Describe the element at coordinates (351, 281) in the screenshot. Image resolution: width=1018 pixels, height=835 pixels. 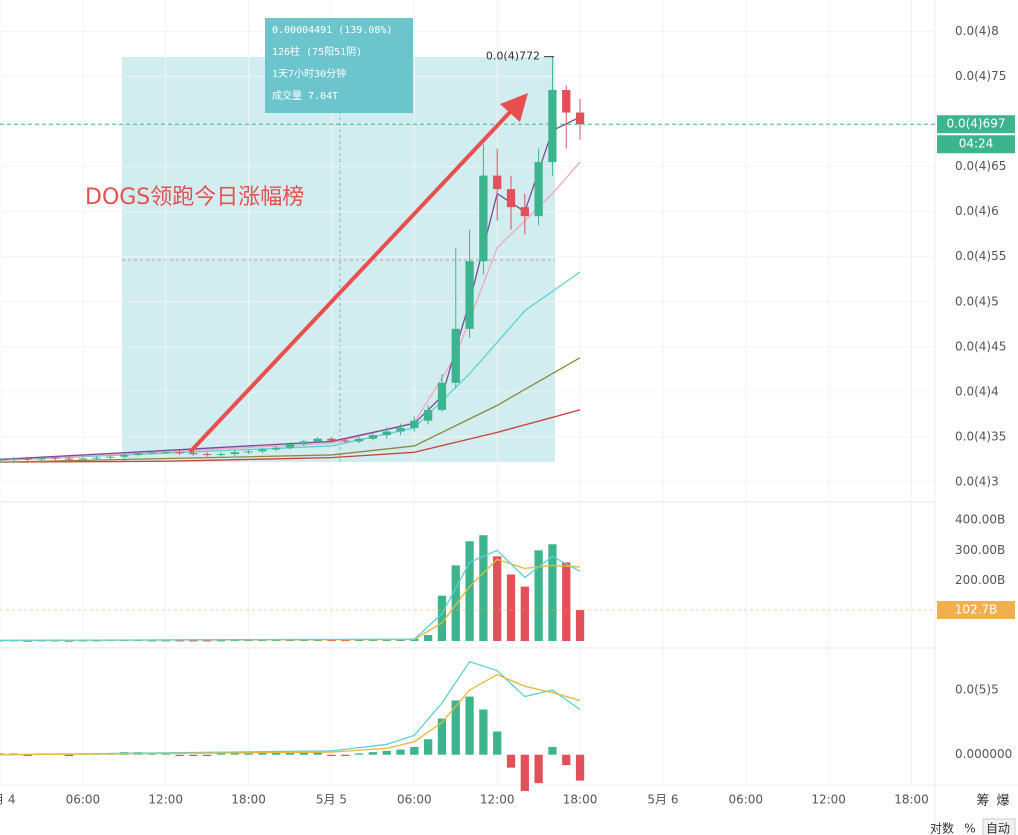
I see `arrow` at that location.